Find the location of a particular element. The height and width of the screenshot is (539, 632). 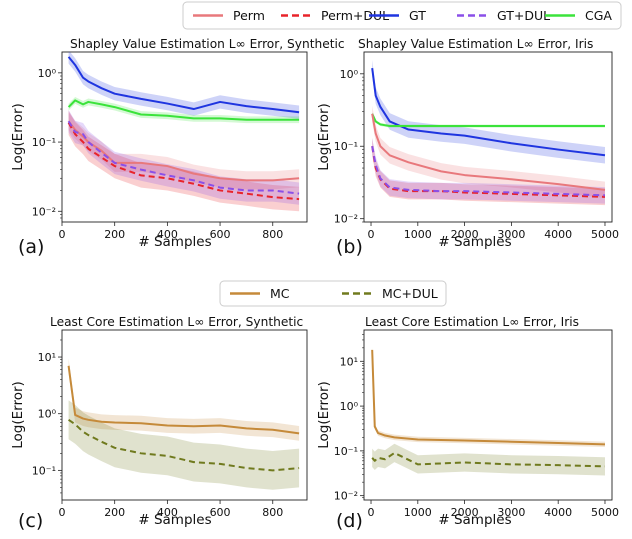

panel-label: (b) is located at coordinates (349, 247).